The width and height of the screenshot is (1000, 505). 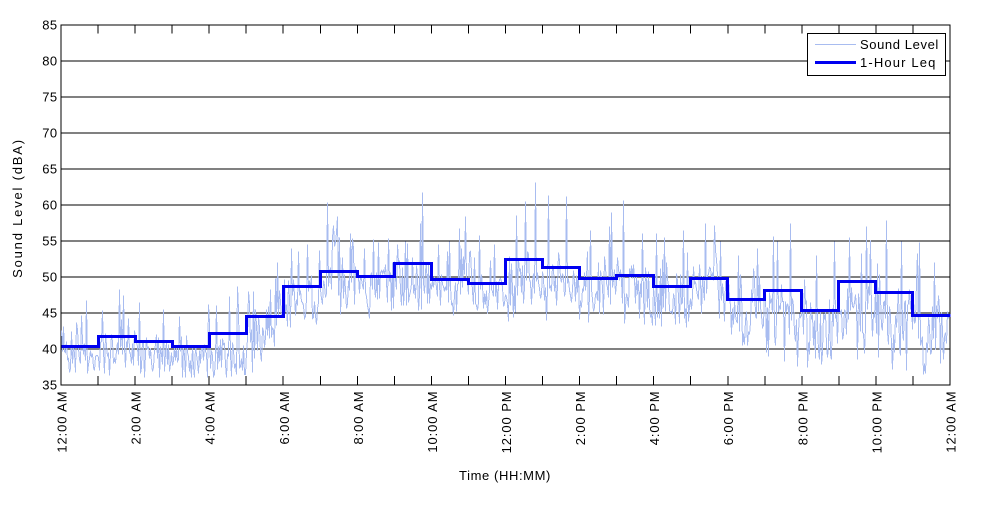 What do you see at coordinates (49, 61) in the screenshot?
I see `svg-text: 80` at bounding box center [49, 61].